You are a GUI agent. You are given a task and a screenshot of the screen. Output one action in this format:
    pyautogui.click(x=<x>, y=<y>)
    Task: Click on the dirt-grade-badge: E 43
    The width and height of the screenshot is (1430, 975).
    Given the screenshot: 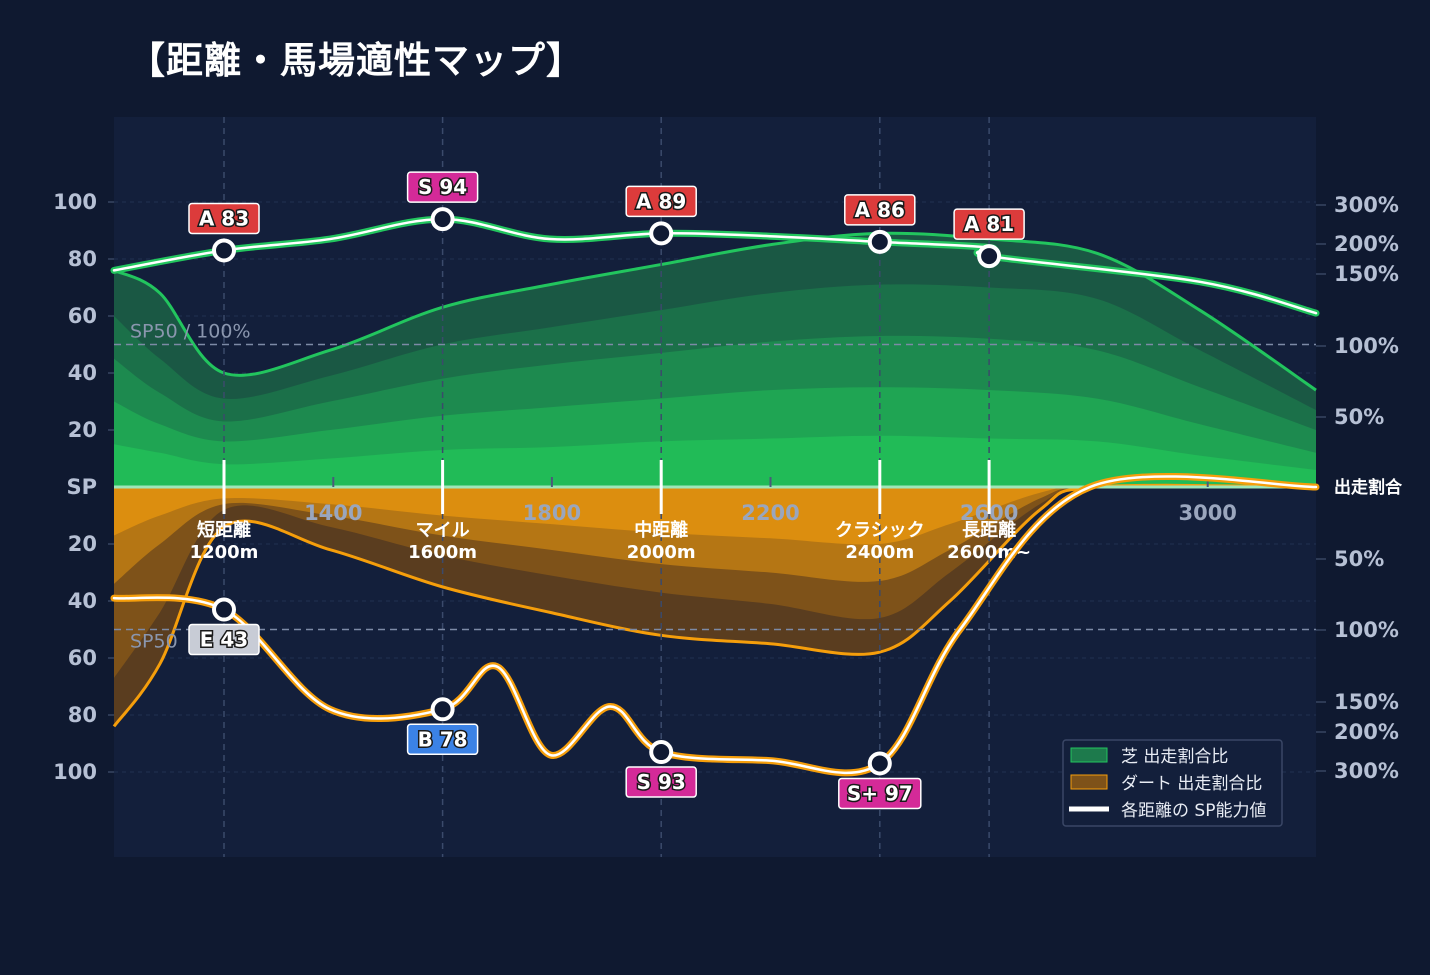 What is the action you would take?
    pyautogui.click(x=224, y=639)
    